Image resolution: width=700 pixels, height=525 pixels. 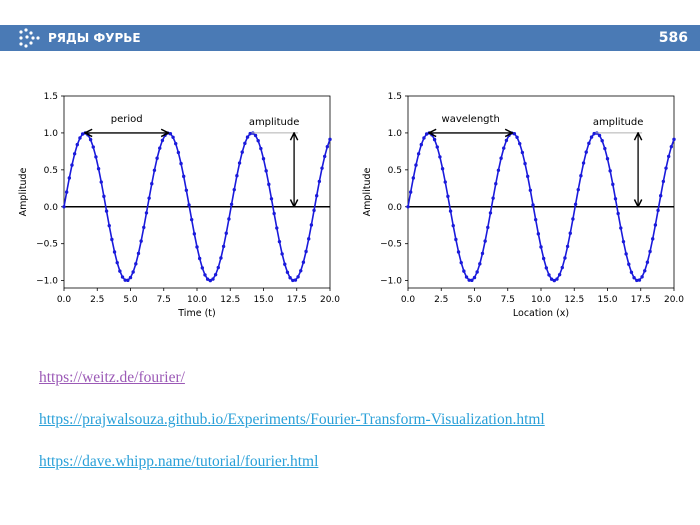 I want to click on amplitude-label: amplitude, so click(x=274, y=122).